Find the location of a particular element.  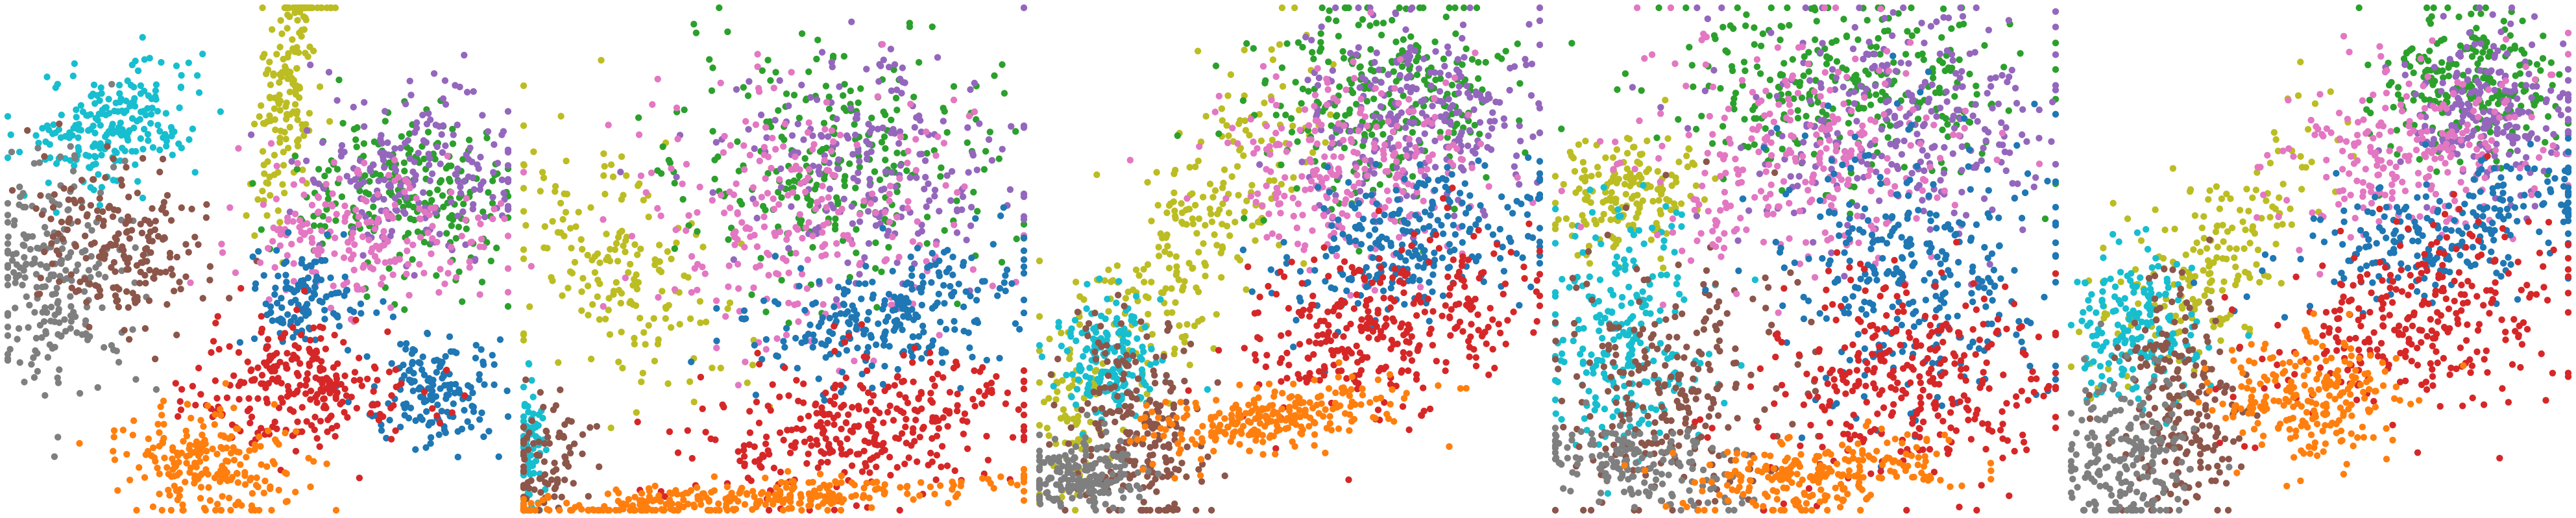

cluster-c4 is located at coordinates (379, 165).